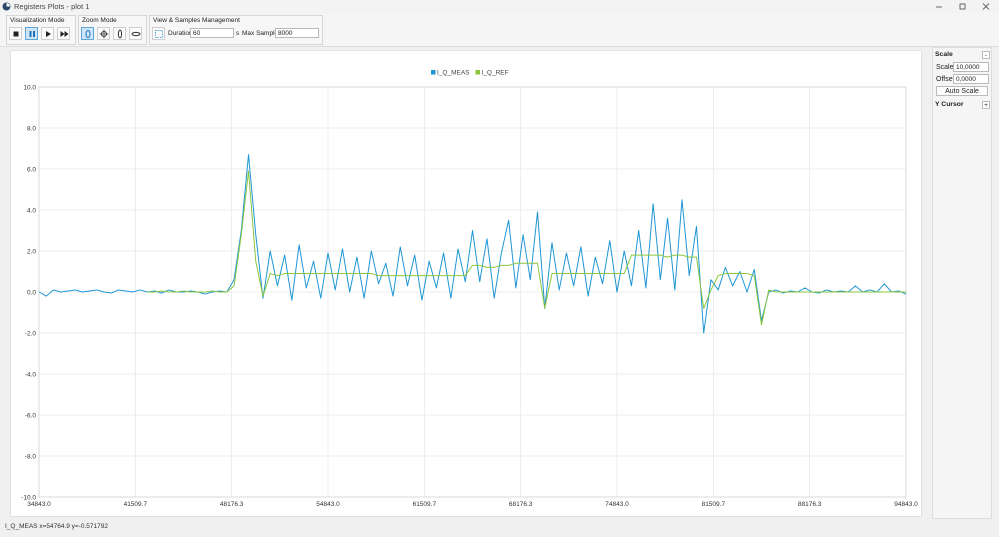  What do you see at coordinates (328, 504) in the screenshot?
I see `x-tick-label: 54843.0` at bounding box center [328, 504].